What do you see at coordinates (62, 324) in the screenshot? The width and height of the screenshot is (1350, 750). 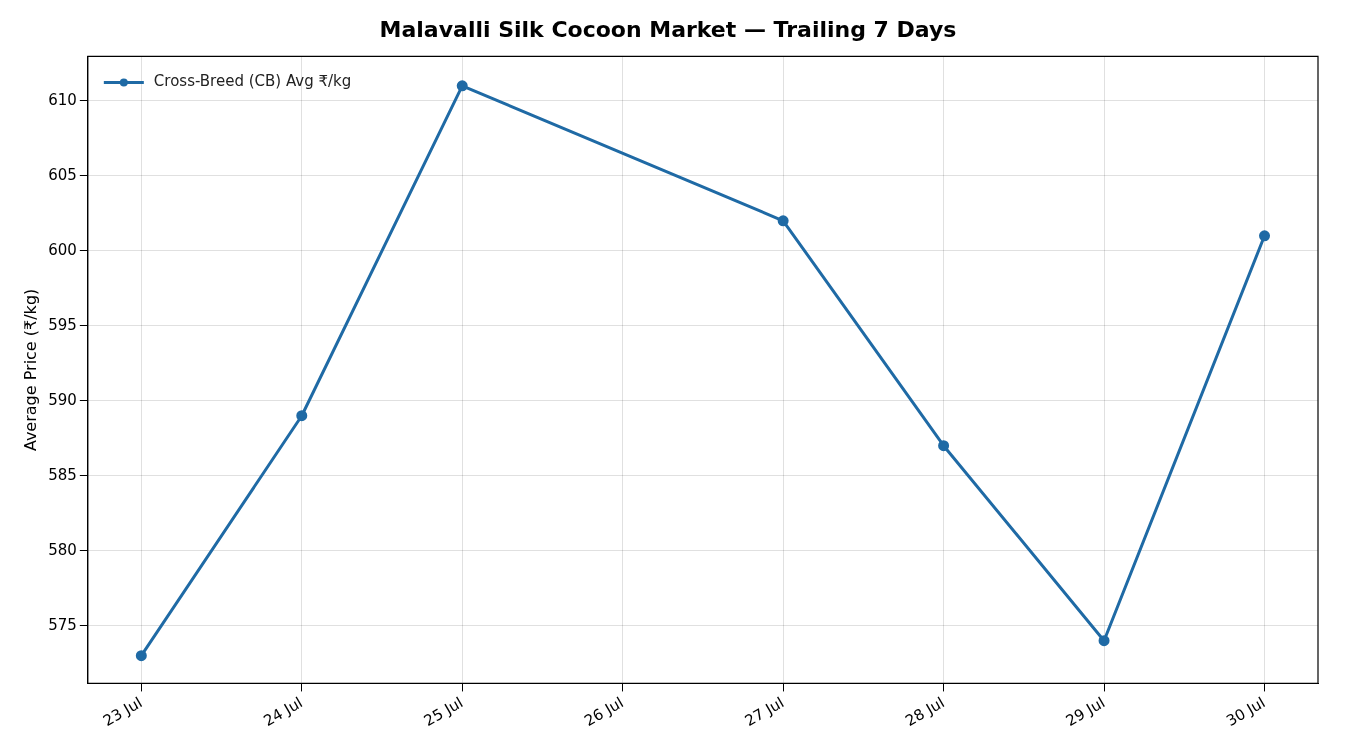 I see `y-tick-label: 595` at bounding box center [62, 324].